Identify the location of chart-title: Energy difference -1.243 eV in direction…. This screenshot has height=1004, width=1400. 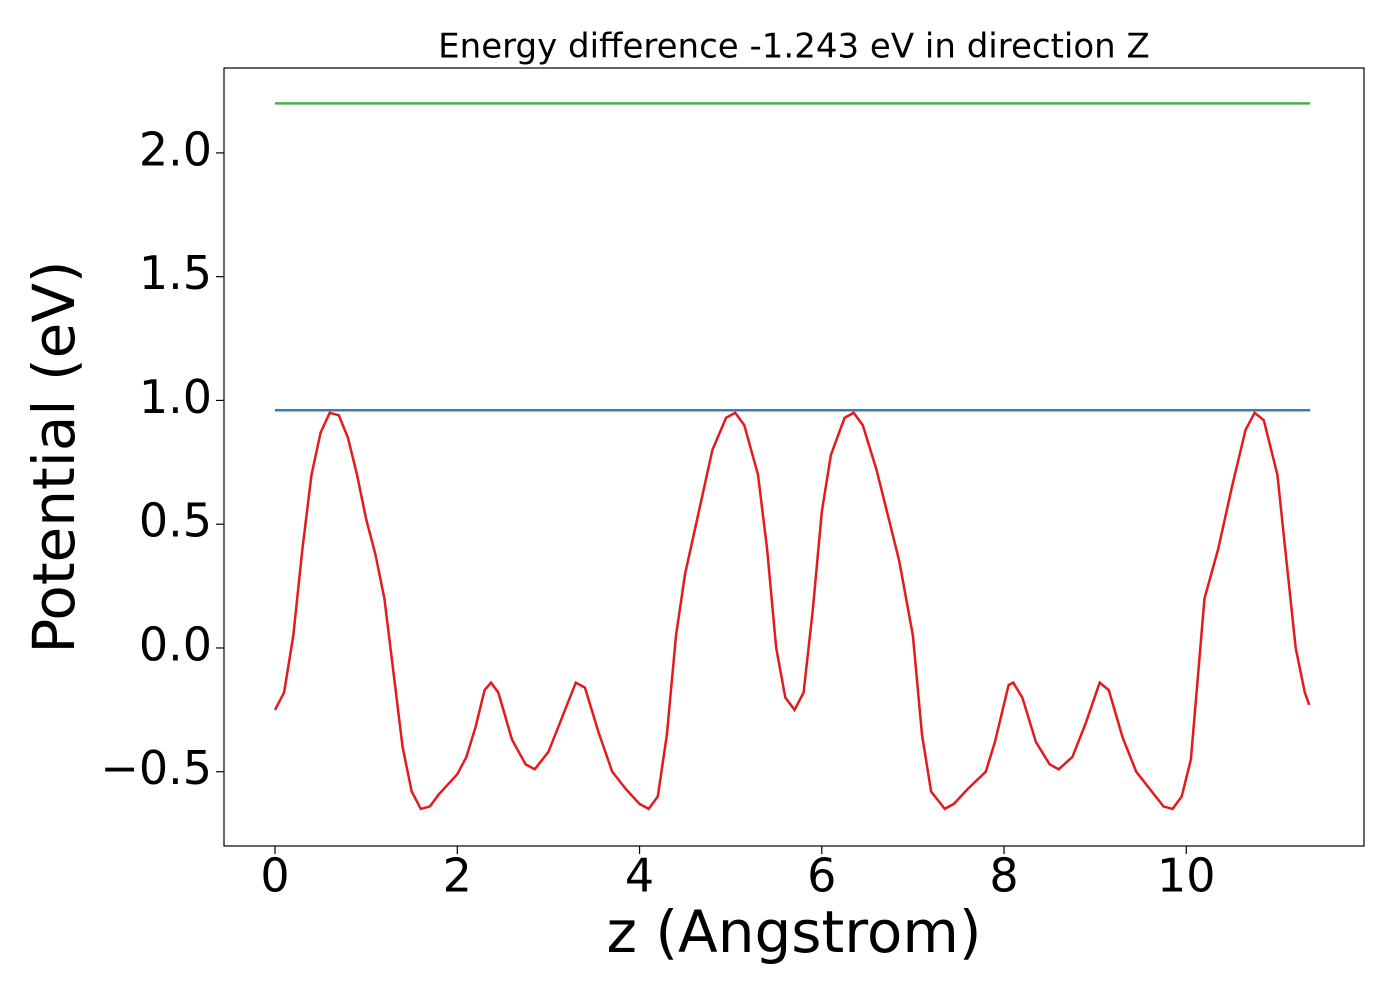
(794, 47).